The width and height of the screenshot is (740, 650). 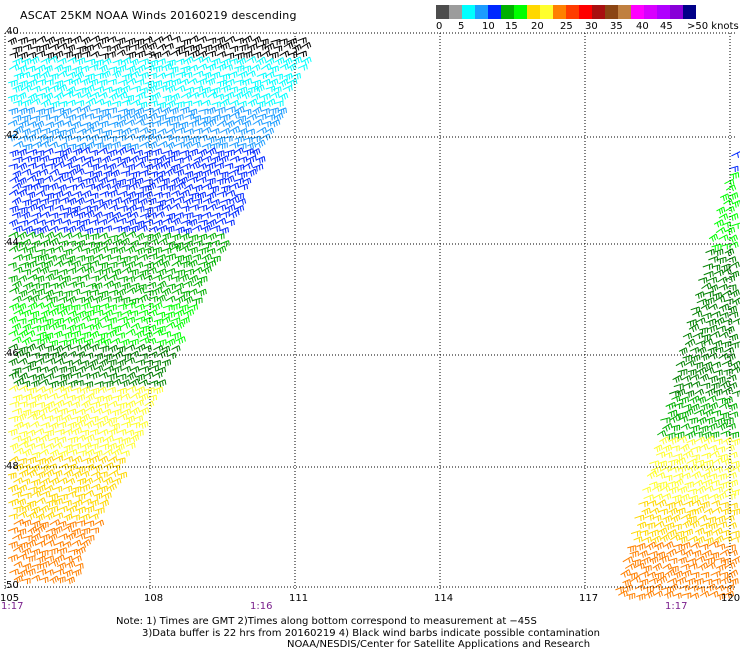 What do you see at coordinates (444, 598) in the screenshot?
I see `lon-label: 114` at bounding box center [444, 598].